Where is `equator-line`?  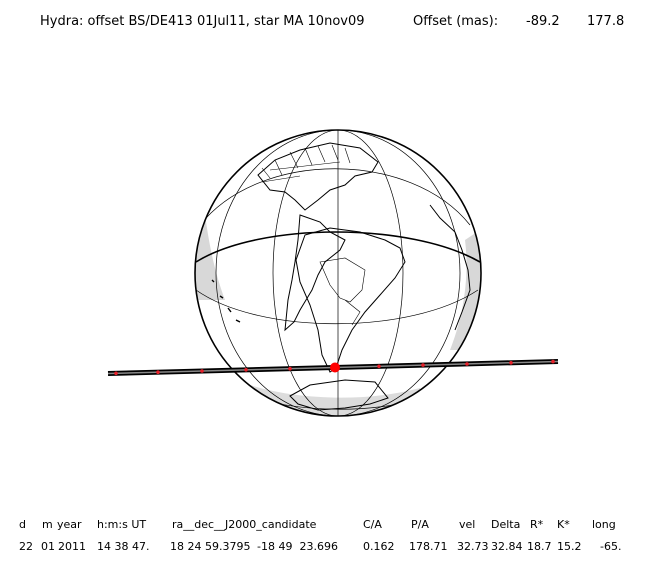 equator-line is located at coordinates (338, 247).